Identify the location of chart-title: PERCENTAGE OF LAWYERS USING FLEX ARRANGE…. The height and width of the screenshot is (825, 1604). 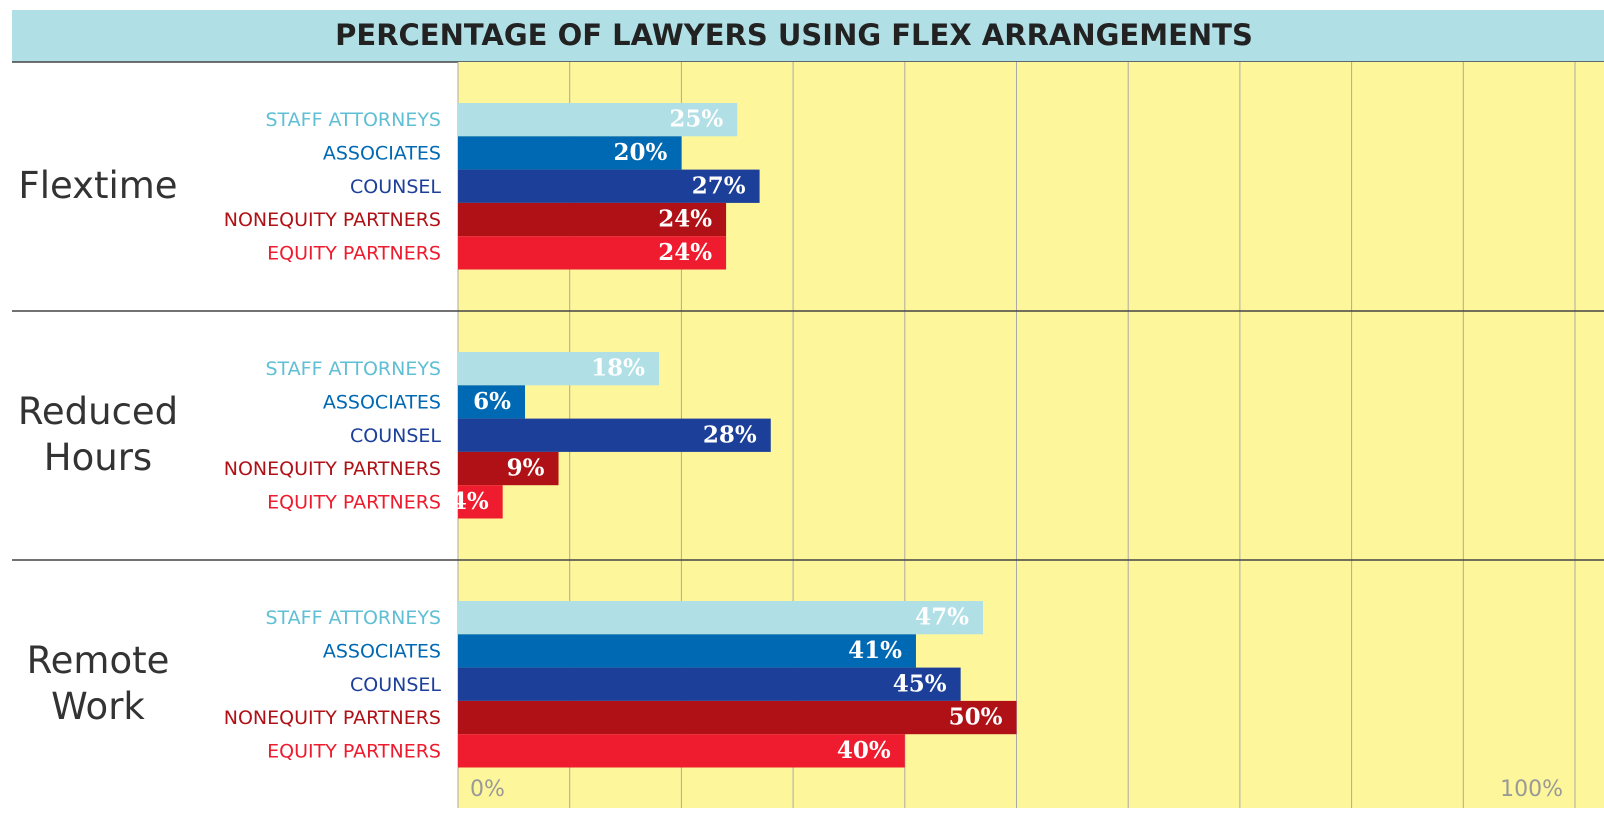
(794, 35).